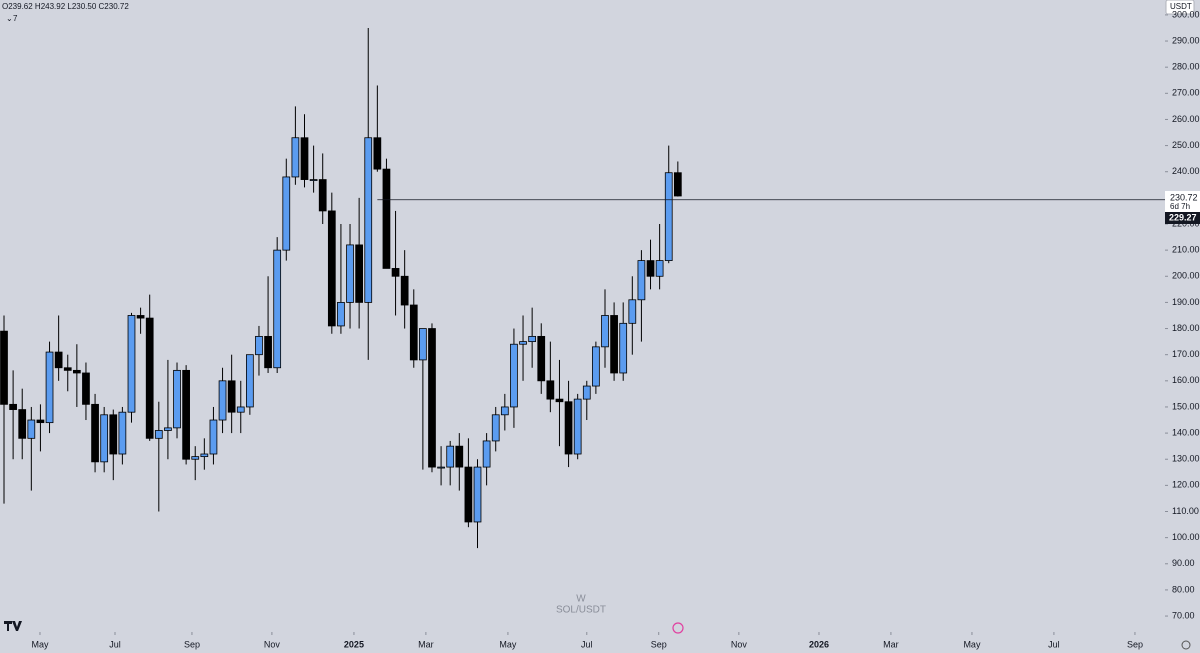  I want to click on y-tick-label: 290.00, so click(1186, 40).